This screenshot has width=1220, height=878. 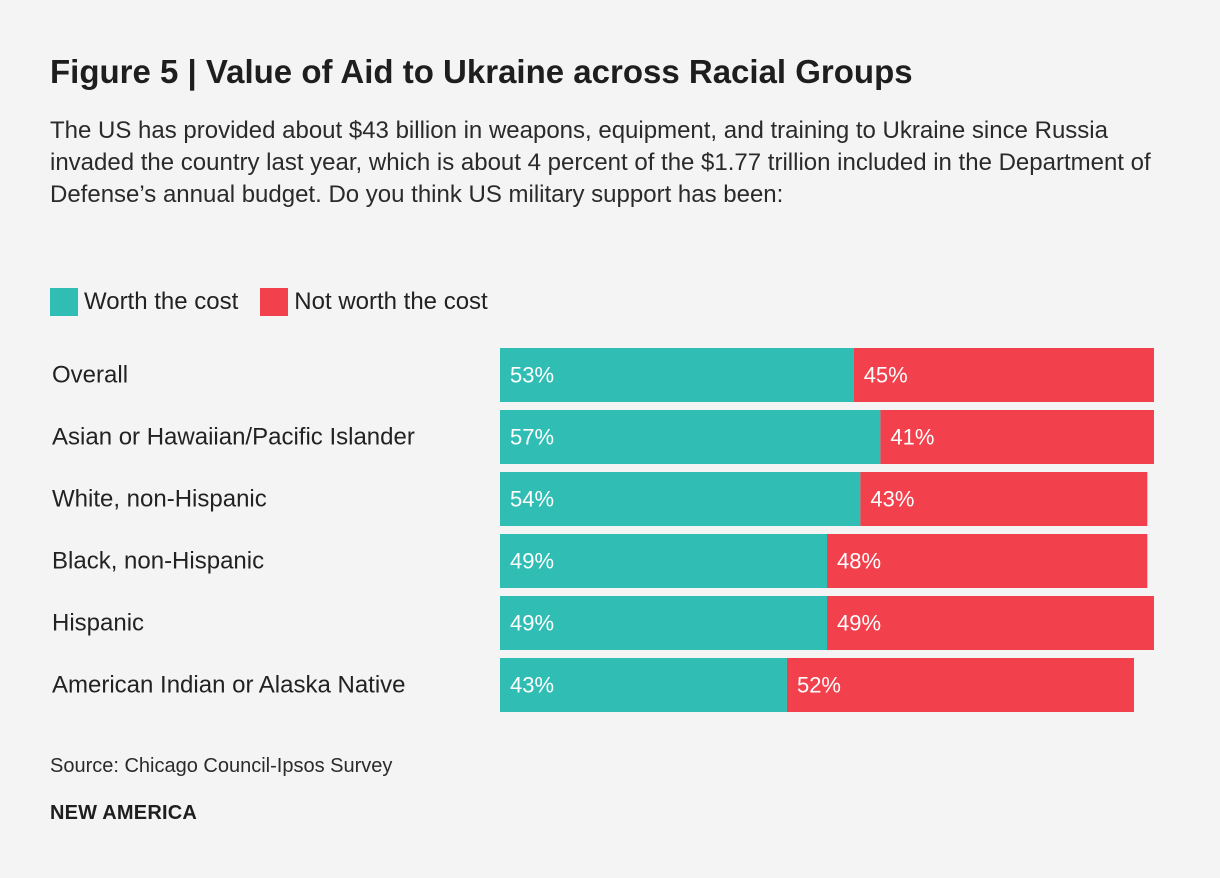 What do you see at coordinates (892, 499) in the screenshot?
I see `data-label-not-worth: 43%` at bounding box center [892, 499].